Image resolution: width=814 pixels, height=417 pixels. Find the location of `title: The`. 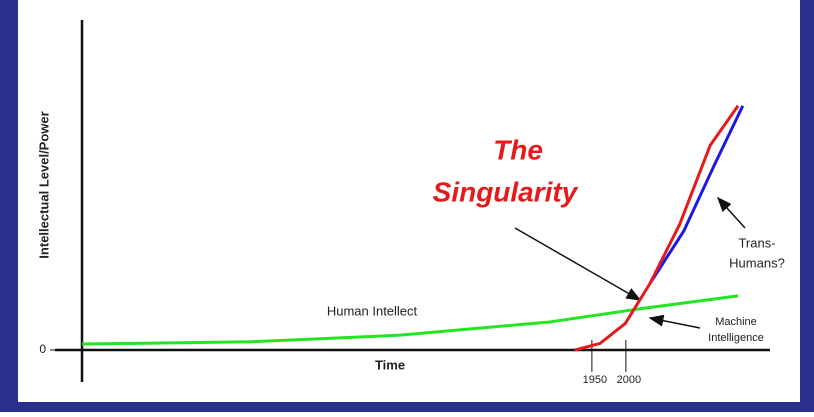

title: The is located at coordinates (518, 149).